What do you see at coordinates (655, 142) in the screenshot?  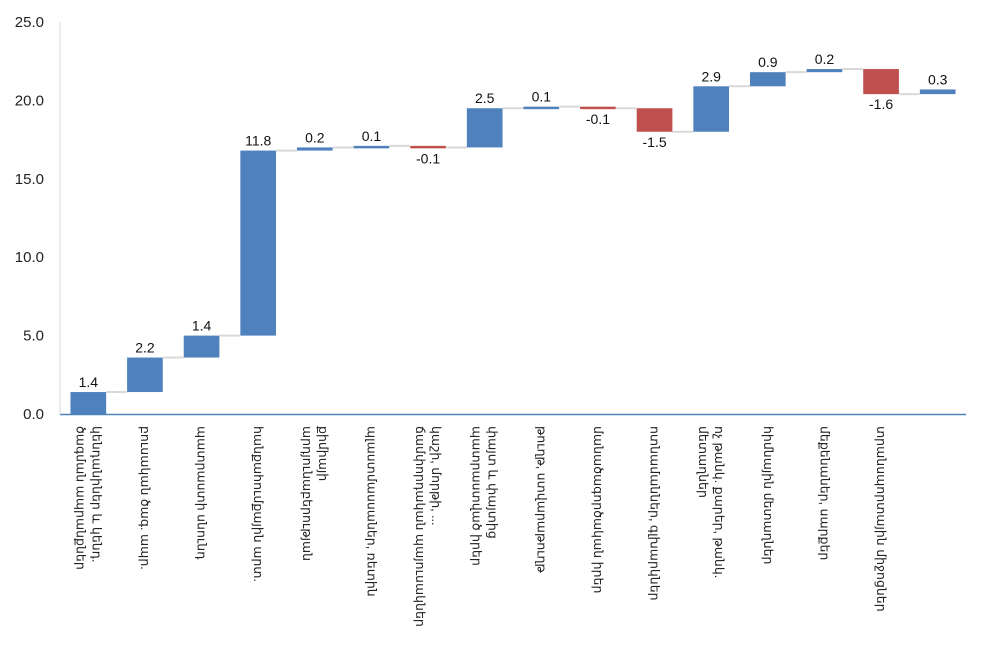 I see `data-label: -1.5` at bounding box center [655, 142].